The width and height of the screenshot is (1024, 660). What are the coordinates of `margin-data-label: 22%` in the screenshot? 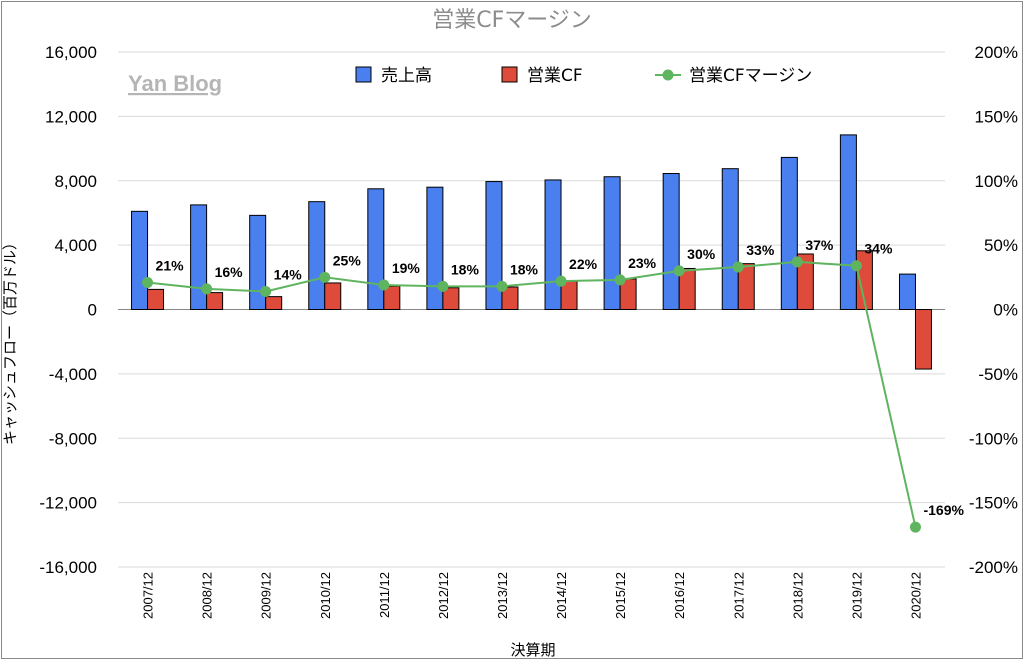 It's located at (583, 264).